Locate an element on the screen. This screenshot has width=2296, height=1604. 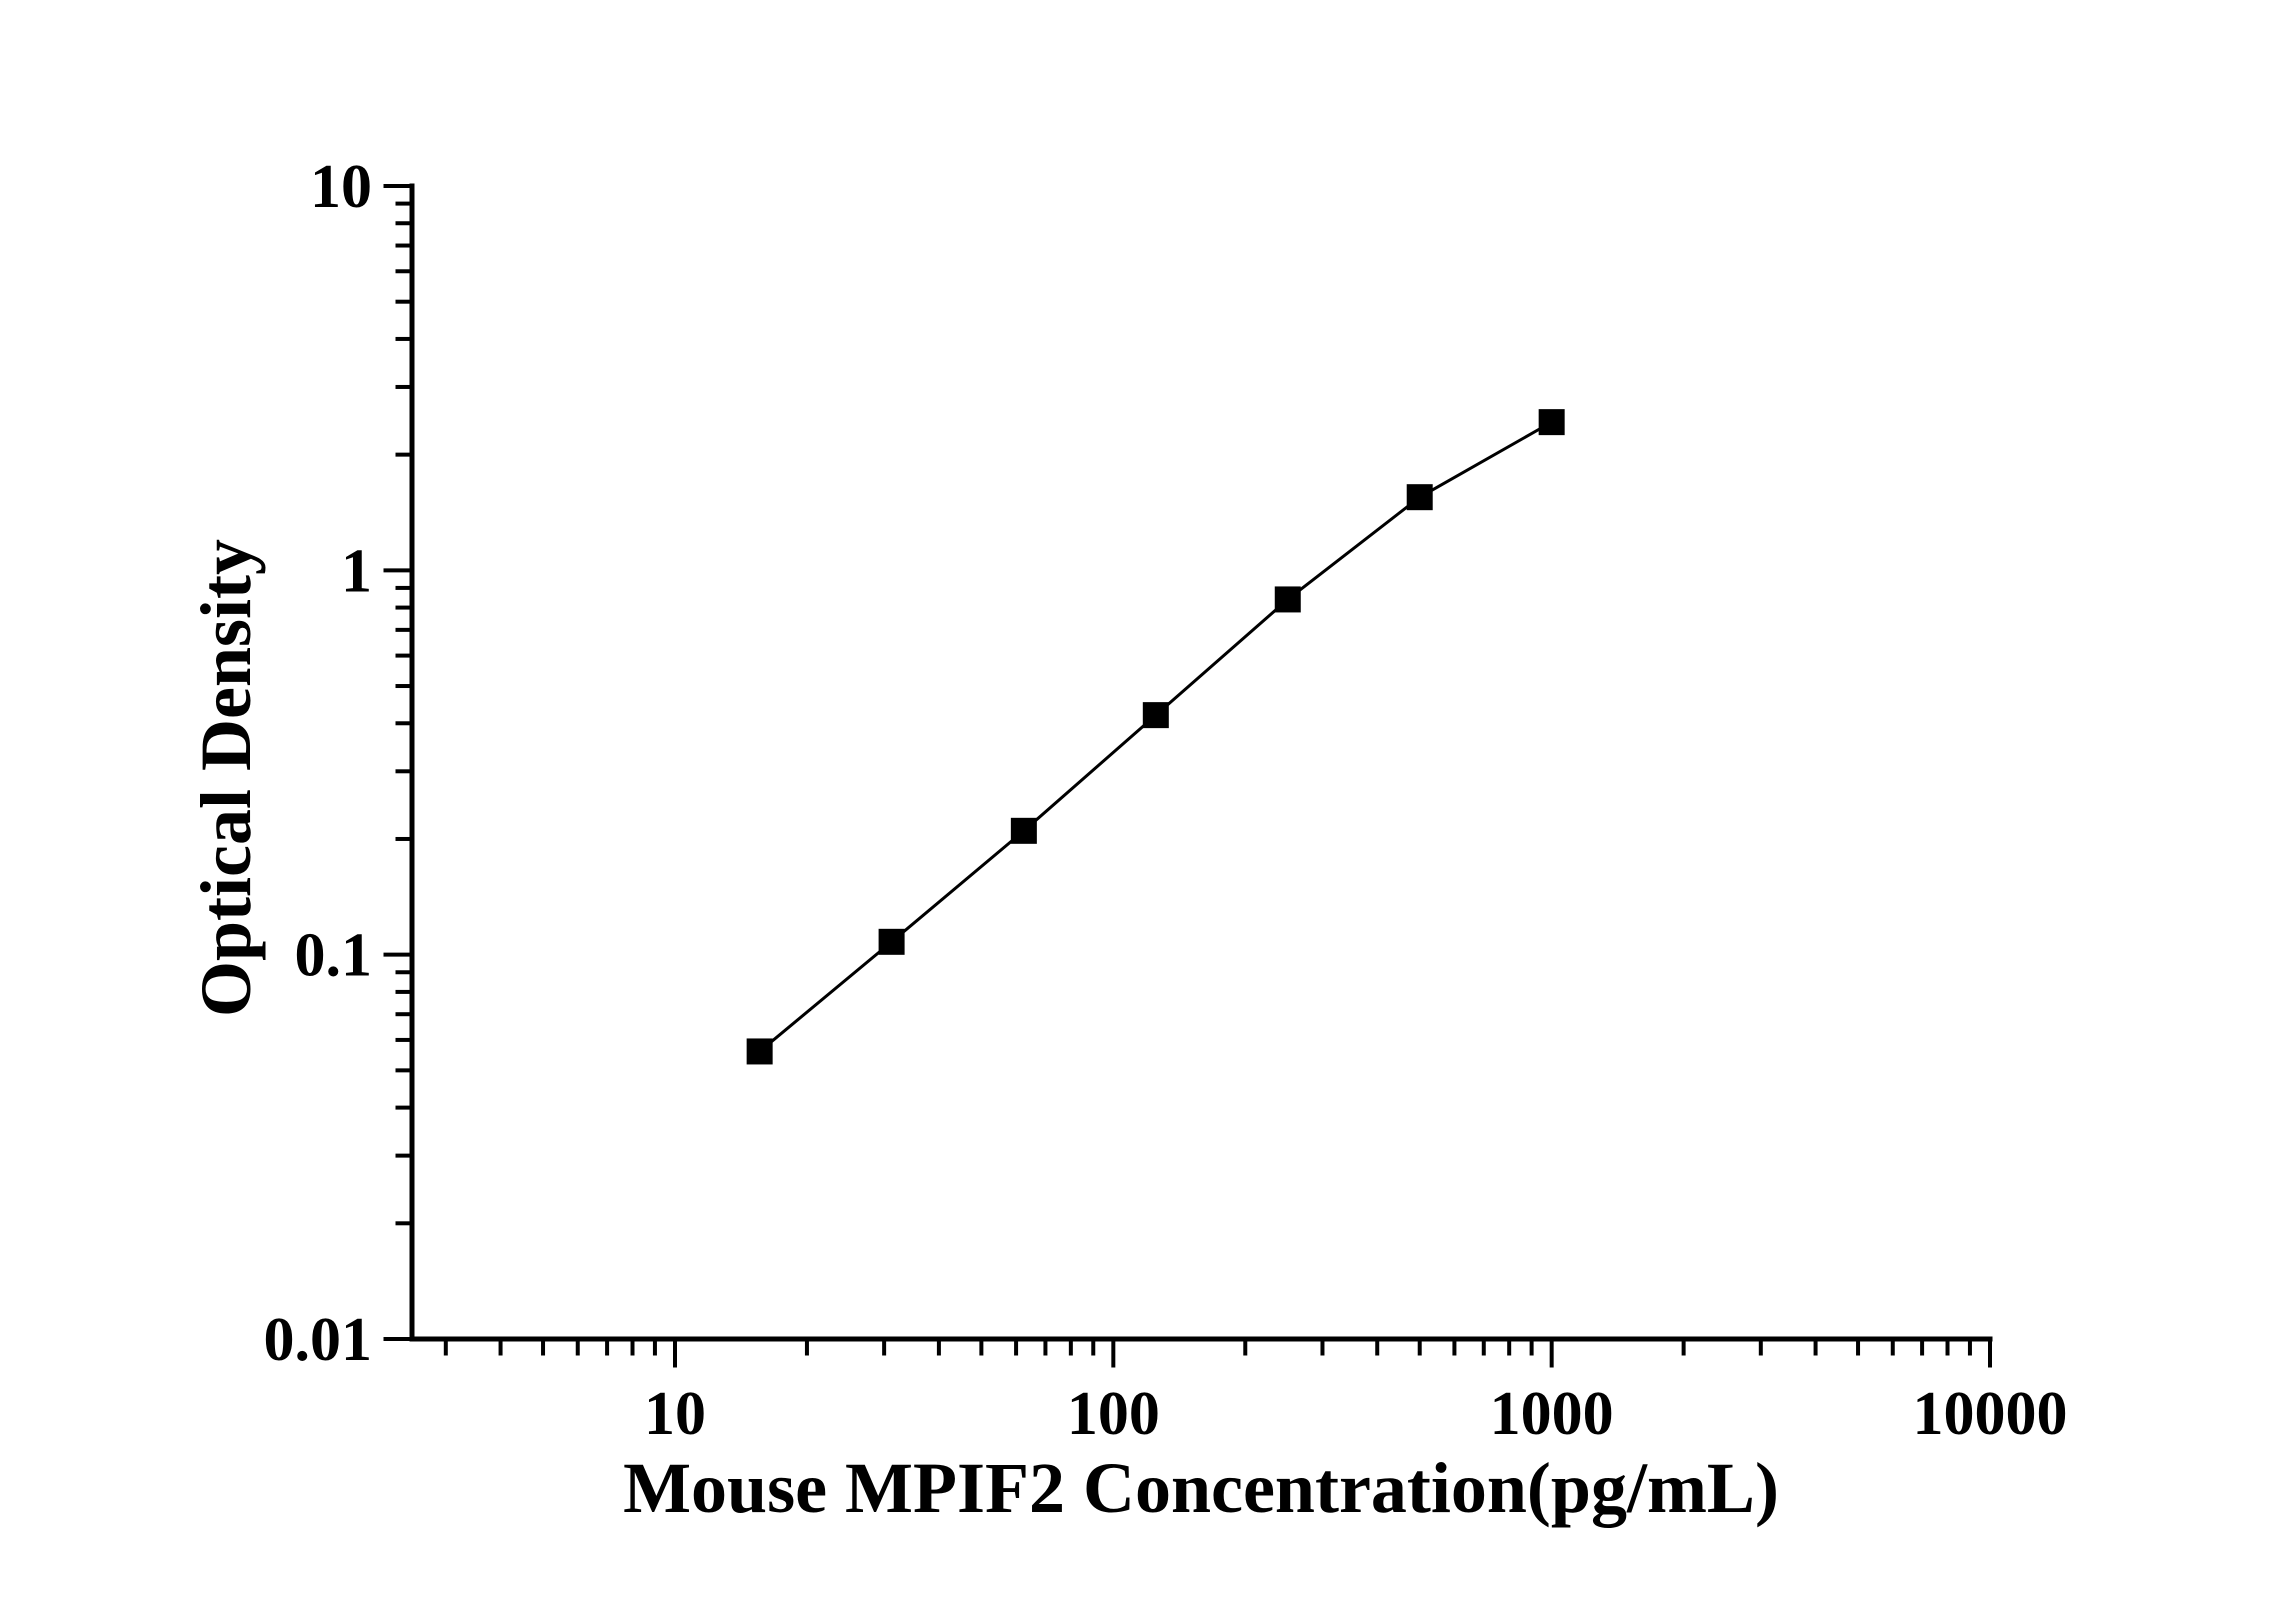
x-axis-title: Mouse MPIF2 Concentration(pg/mL) is located at coordinates (1201, 1488).